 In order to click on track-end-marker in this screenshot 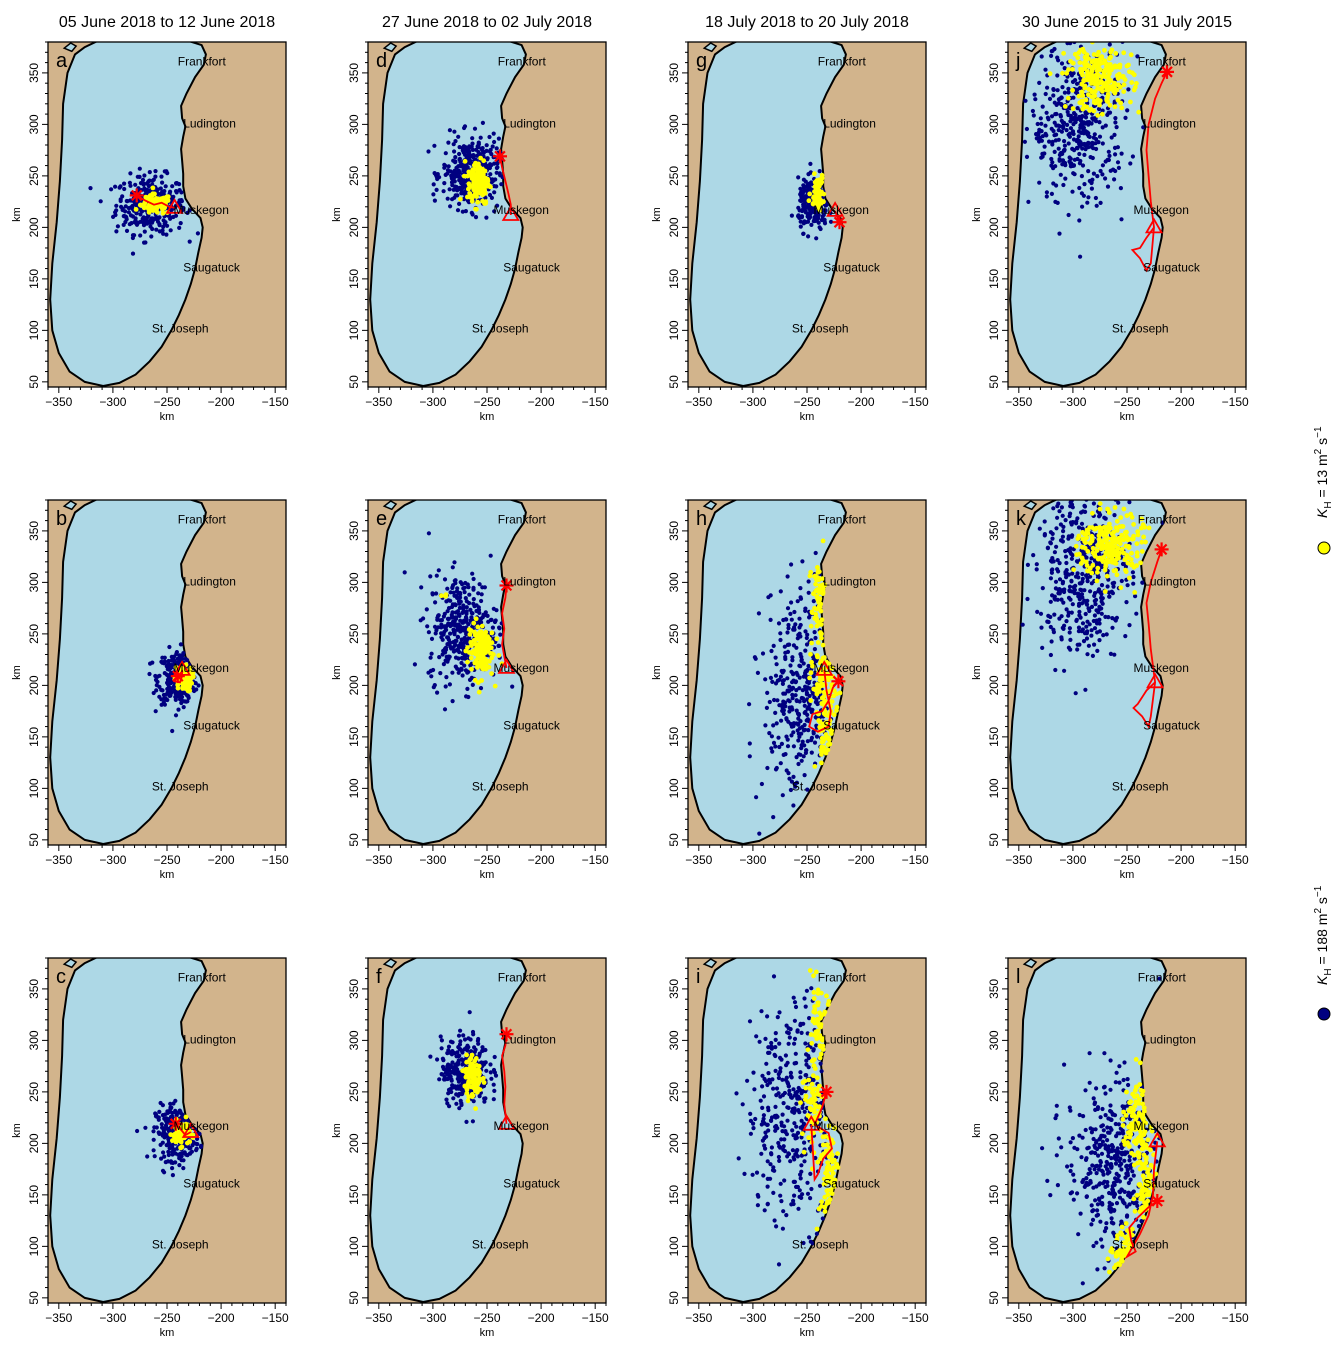, I will do `click(824, 668)`.